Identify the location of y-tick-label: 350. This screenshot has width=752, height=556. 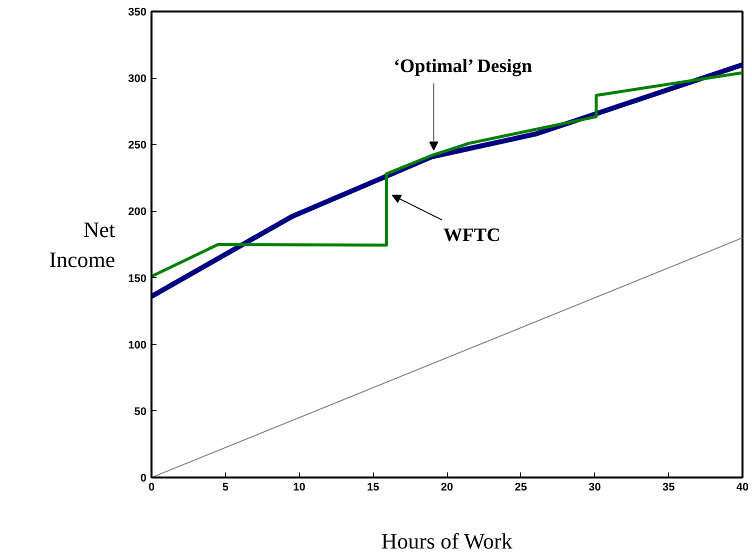
(137, 12).